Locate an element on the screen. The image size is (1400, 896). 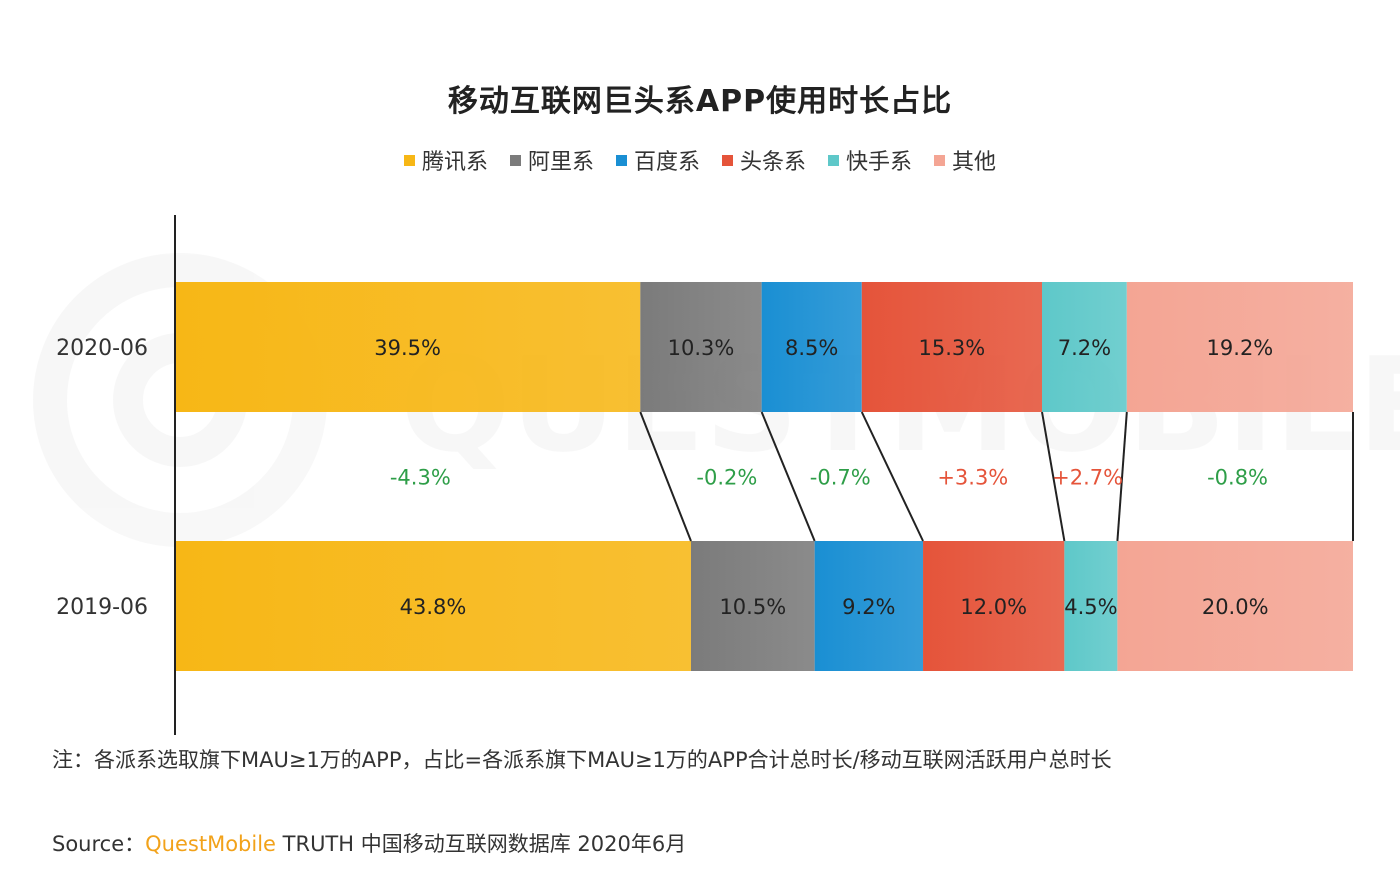
source-brand: QuestMobile is located at coordinates (210, 844).